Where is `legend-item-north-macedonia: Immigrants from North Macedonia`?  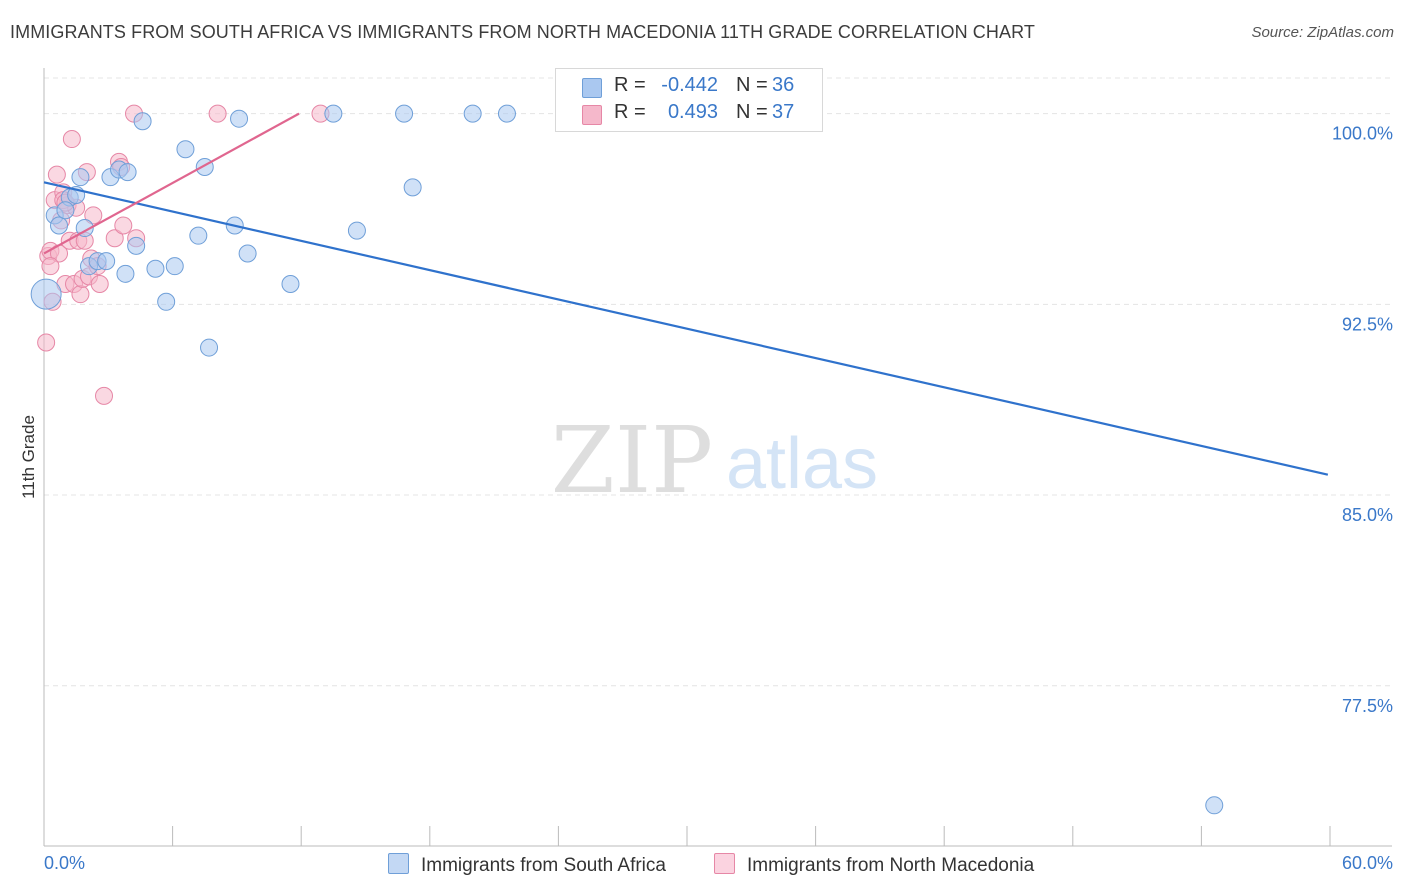 legend-item-north-macedonia: Immigrants from North Macedonia is located at coordinates (874, 865).